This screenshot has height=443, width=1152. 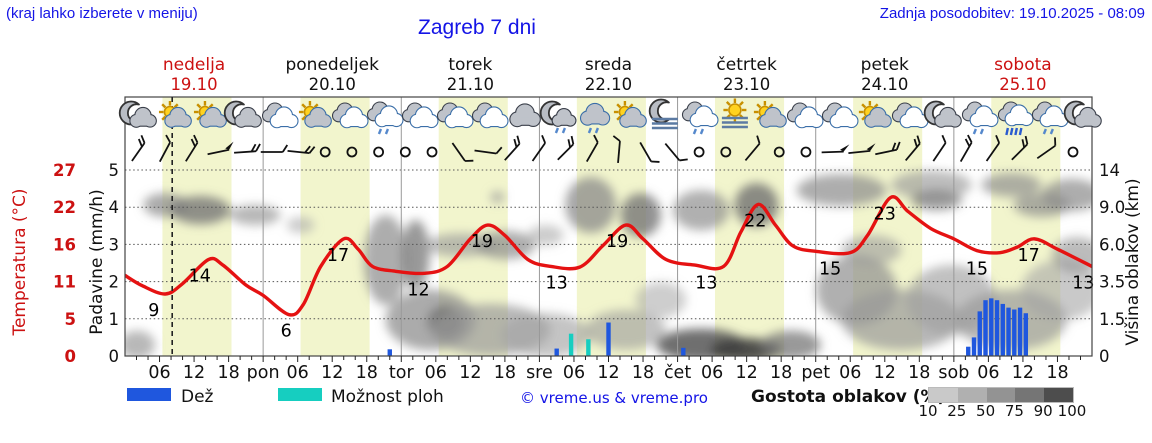 What do you see at coordinates (332, 84) in the screenshot?
I see `day-date: 20.10` at bounding box center [332, 84].